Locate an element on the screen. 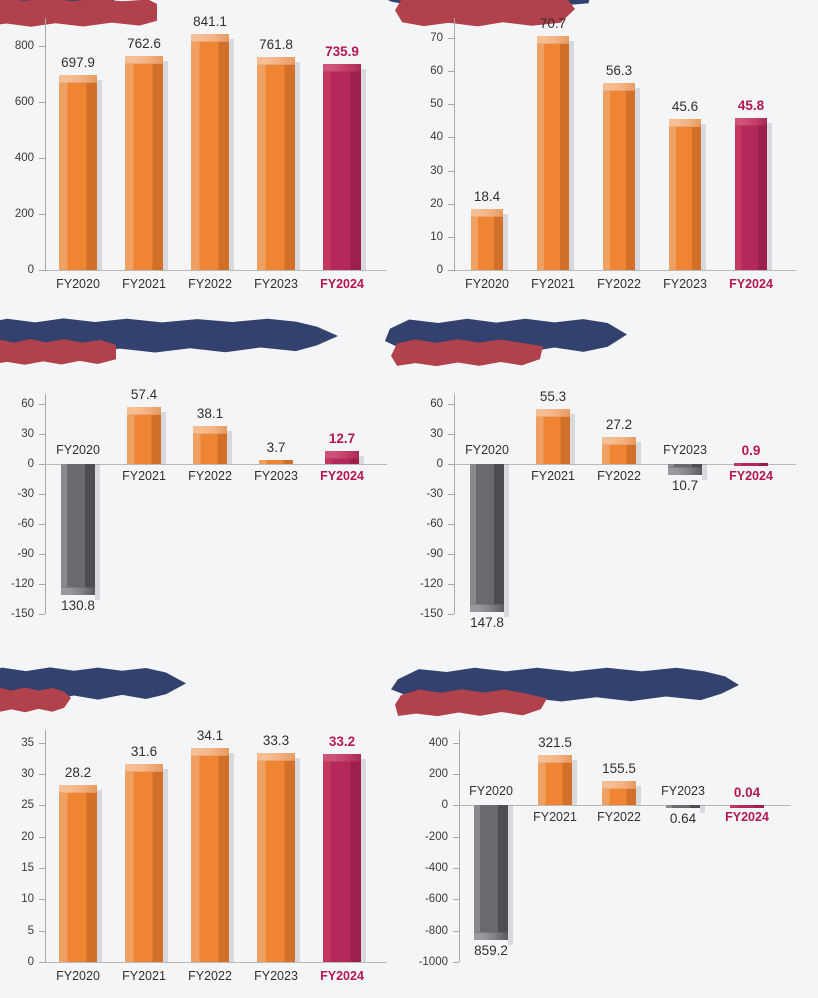 The height and width of the screenshot is (998, 818). bar-value-label: 33.2 is located at coordinates (342, 741).